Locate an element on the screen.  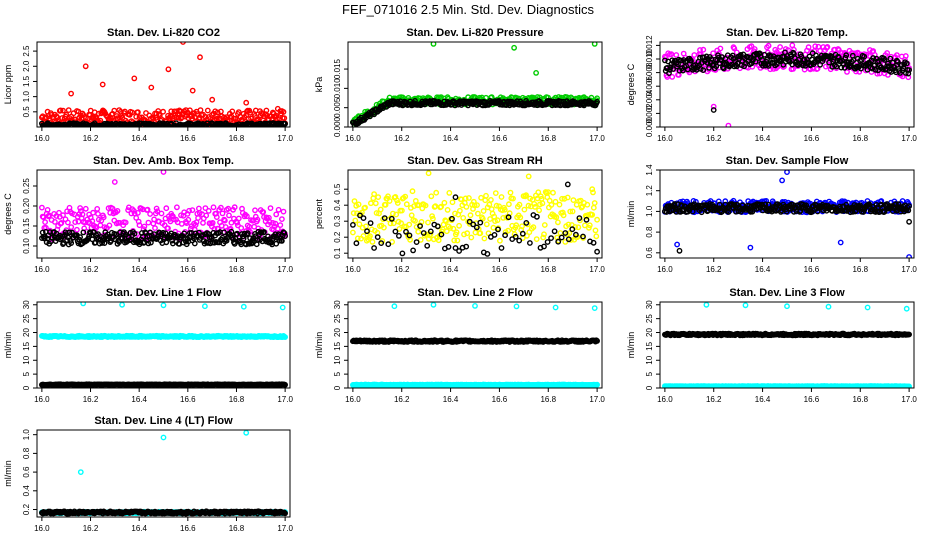
chart-title: Stan. Dev. Li-820 Temp. is located at coordinates (787, 33).